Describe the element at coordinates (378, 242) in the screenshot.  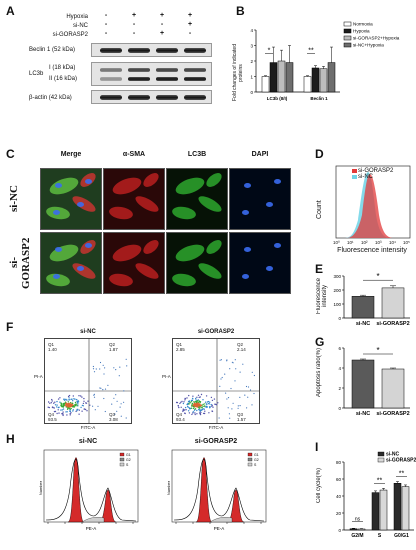
I see `hist-xtick-3: 10³` at that location.